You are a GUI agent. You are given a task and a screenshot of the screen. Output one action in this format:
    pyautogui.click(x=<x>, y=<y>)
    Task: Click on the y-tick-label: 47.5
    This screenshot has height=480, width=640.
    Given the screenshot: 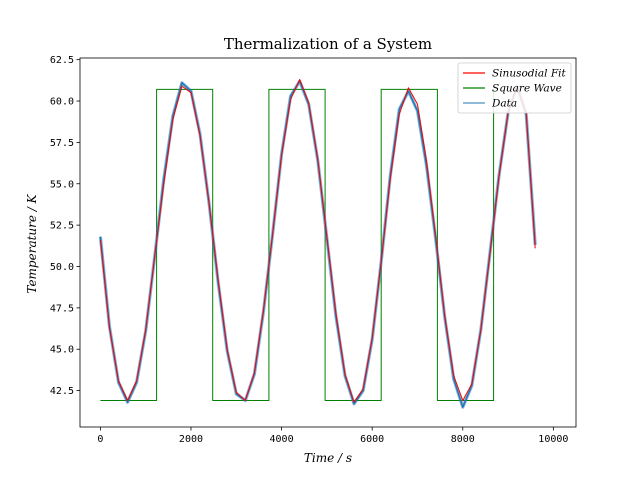 What is the action you would take?
    pyautogui.click(x=62, y=308)
    